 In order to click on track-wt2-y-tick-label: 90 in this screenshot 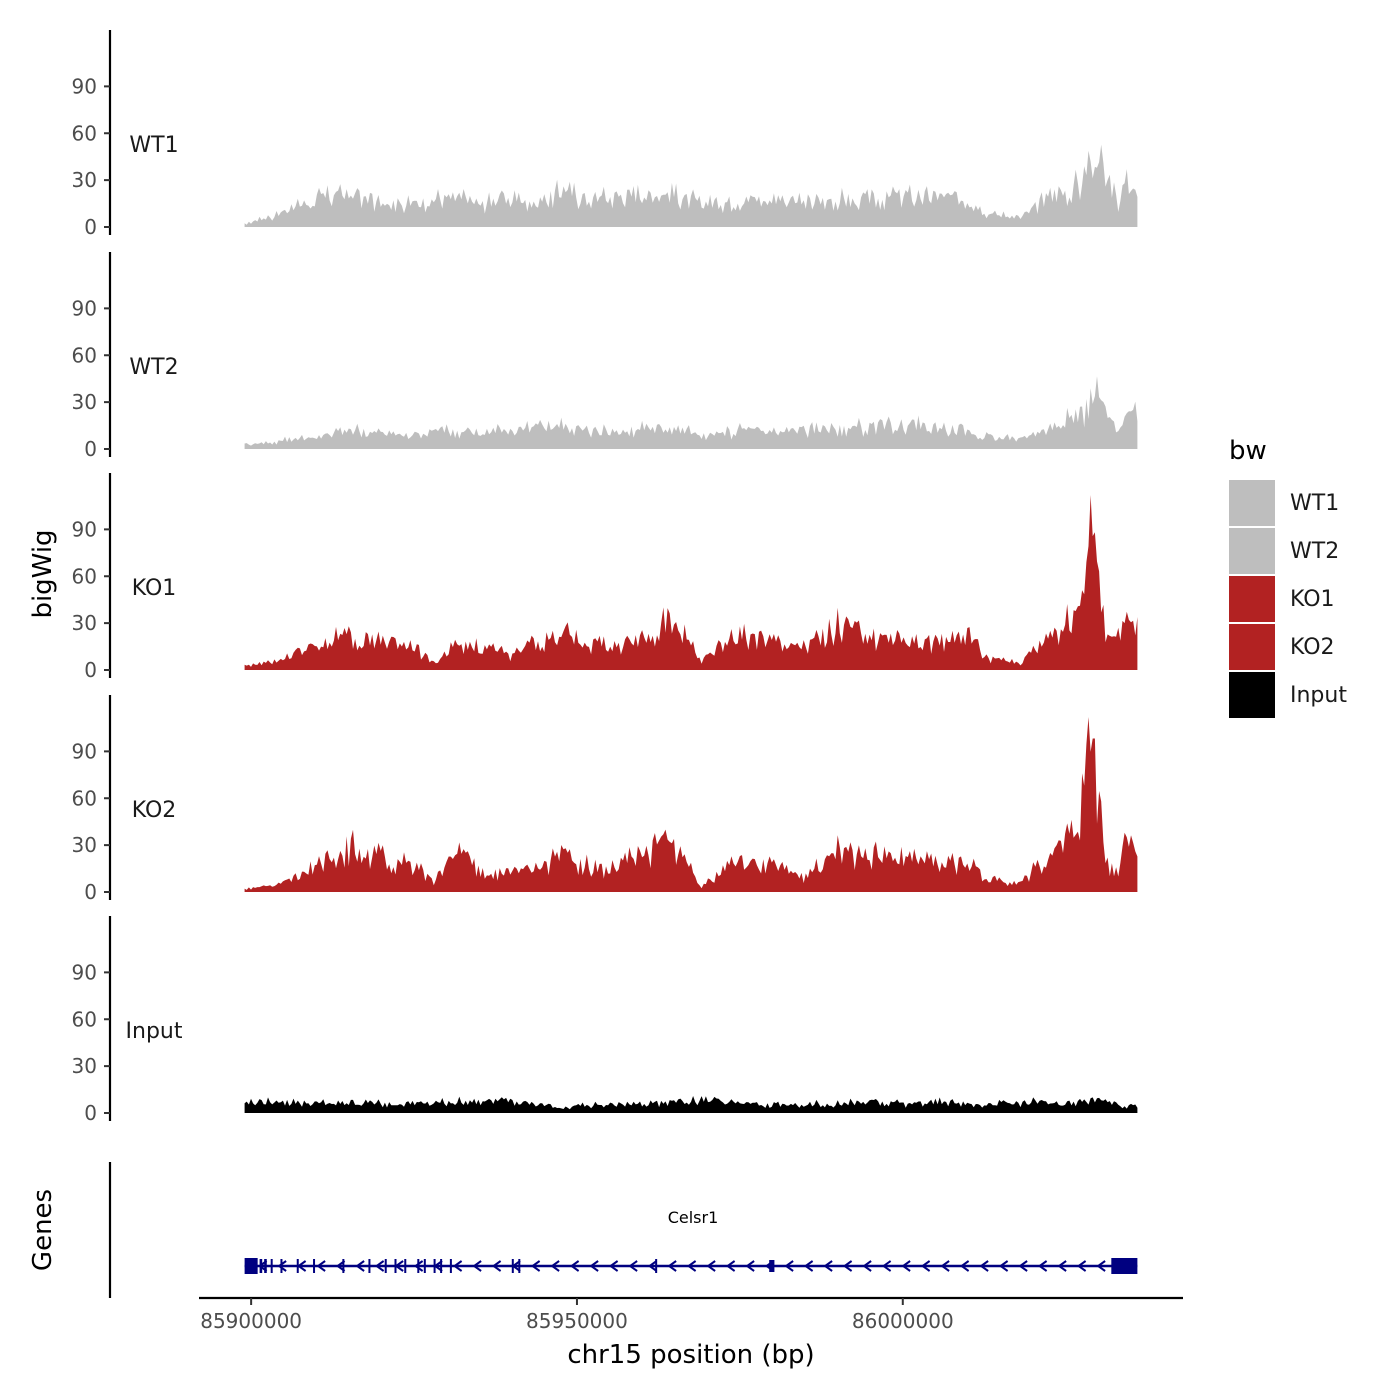, I will do `click(84, 308)`.